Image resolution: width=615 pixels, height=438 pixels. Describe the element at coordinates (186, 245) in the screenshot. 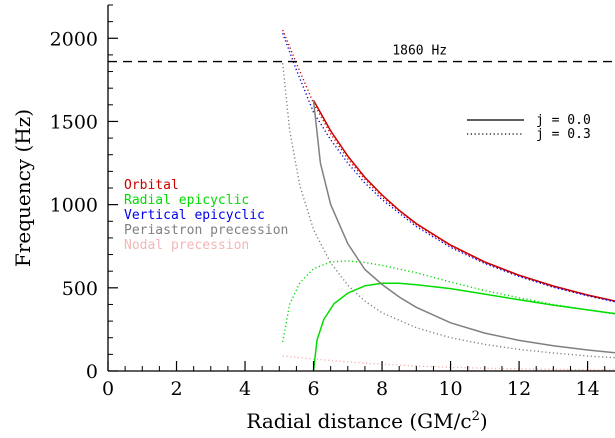

I see `legend-color-label-nodal-precession: Nodal precession` at that location.